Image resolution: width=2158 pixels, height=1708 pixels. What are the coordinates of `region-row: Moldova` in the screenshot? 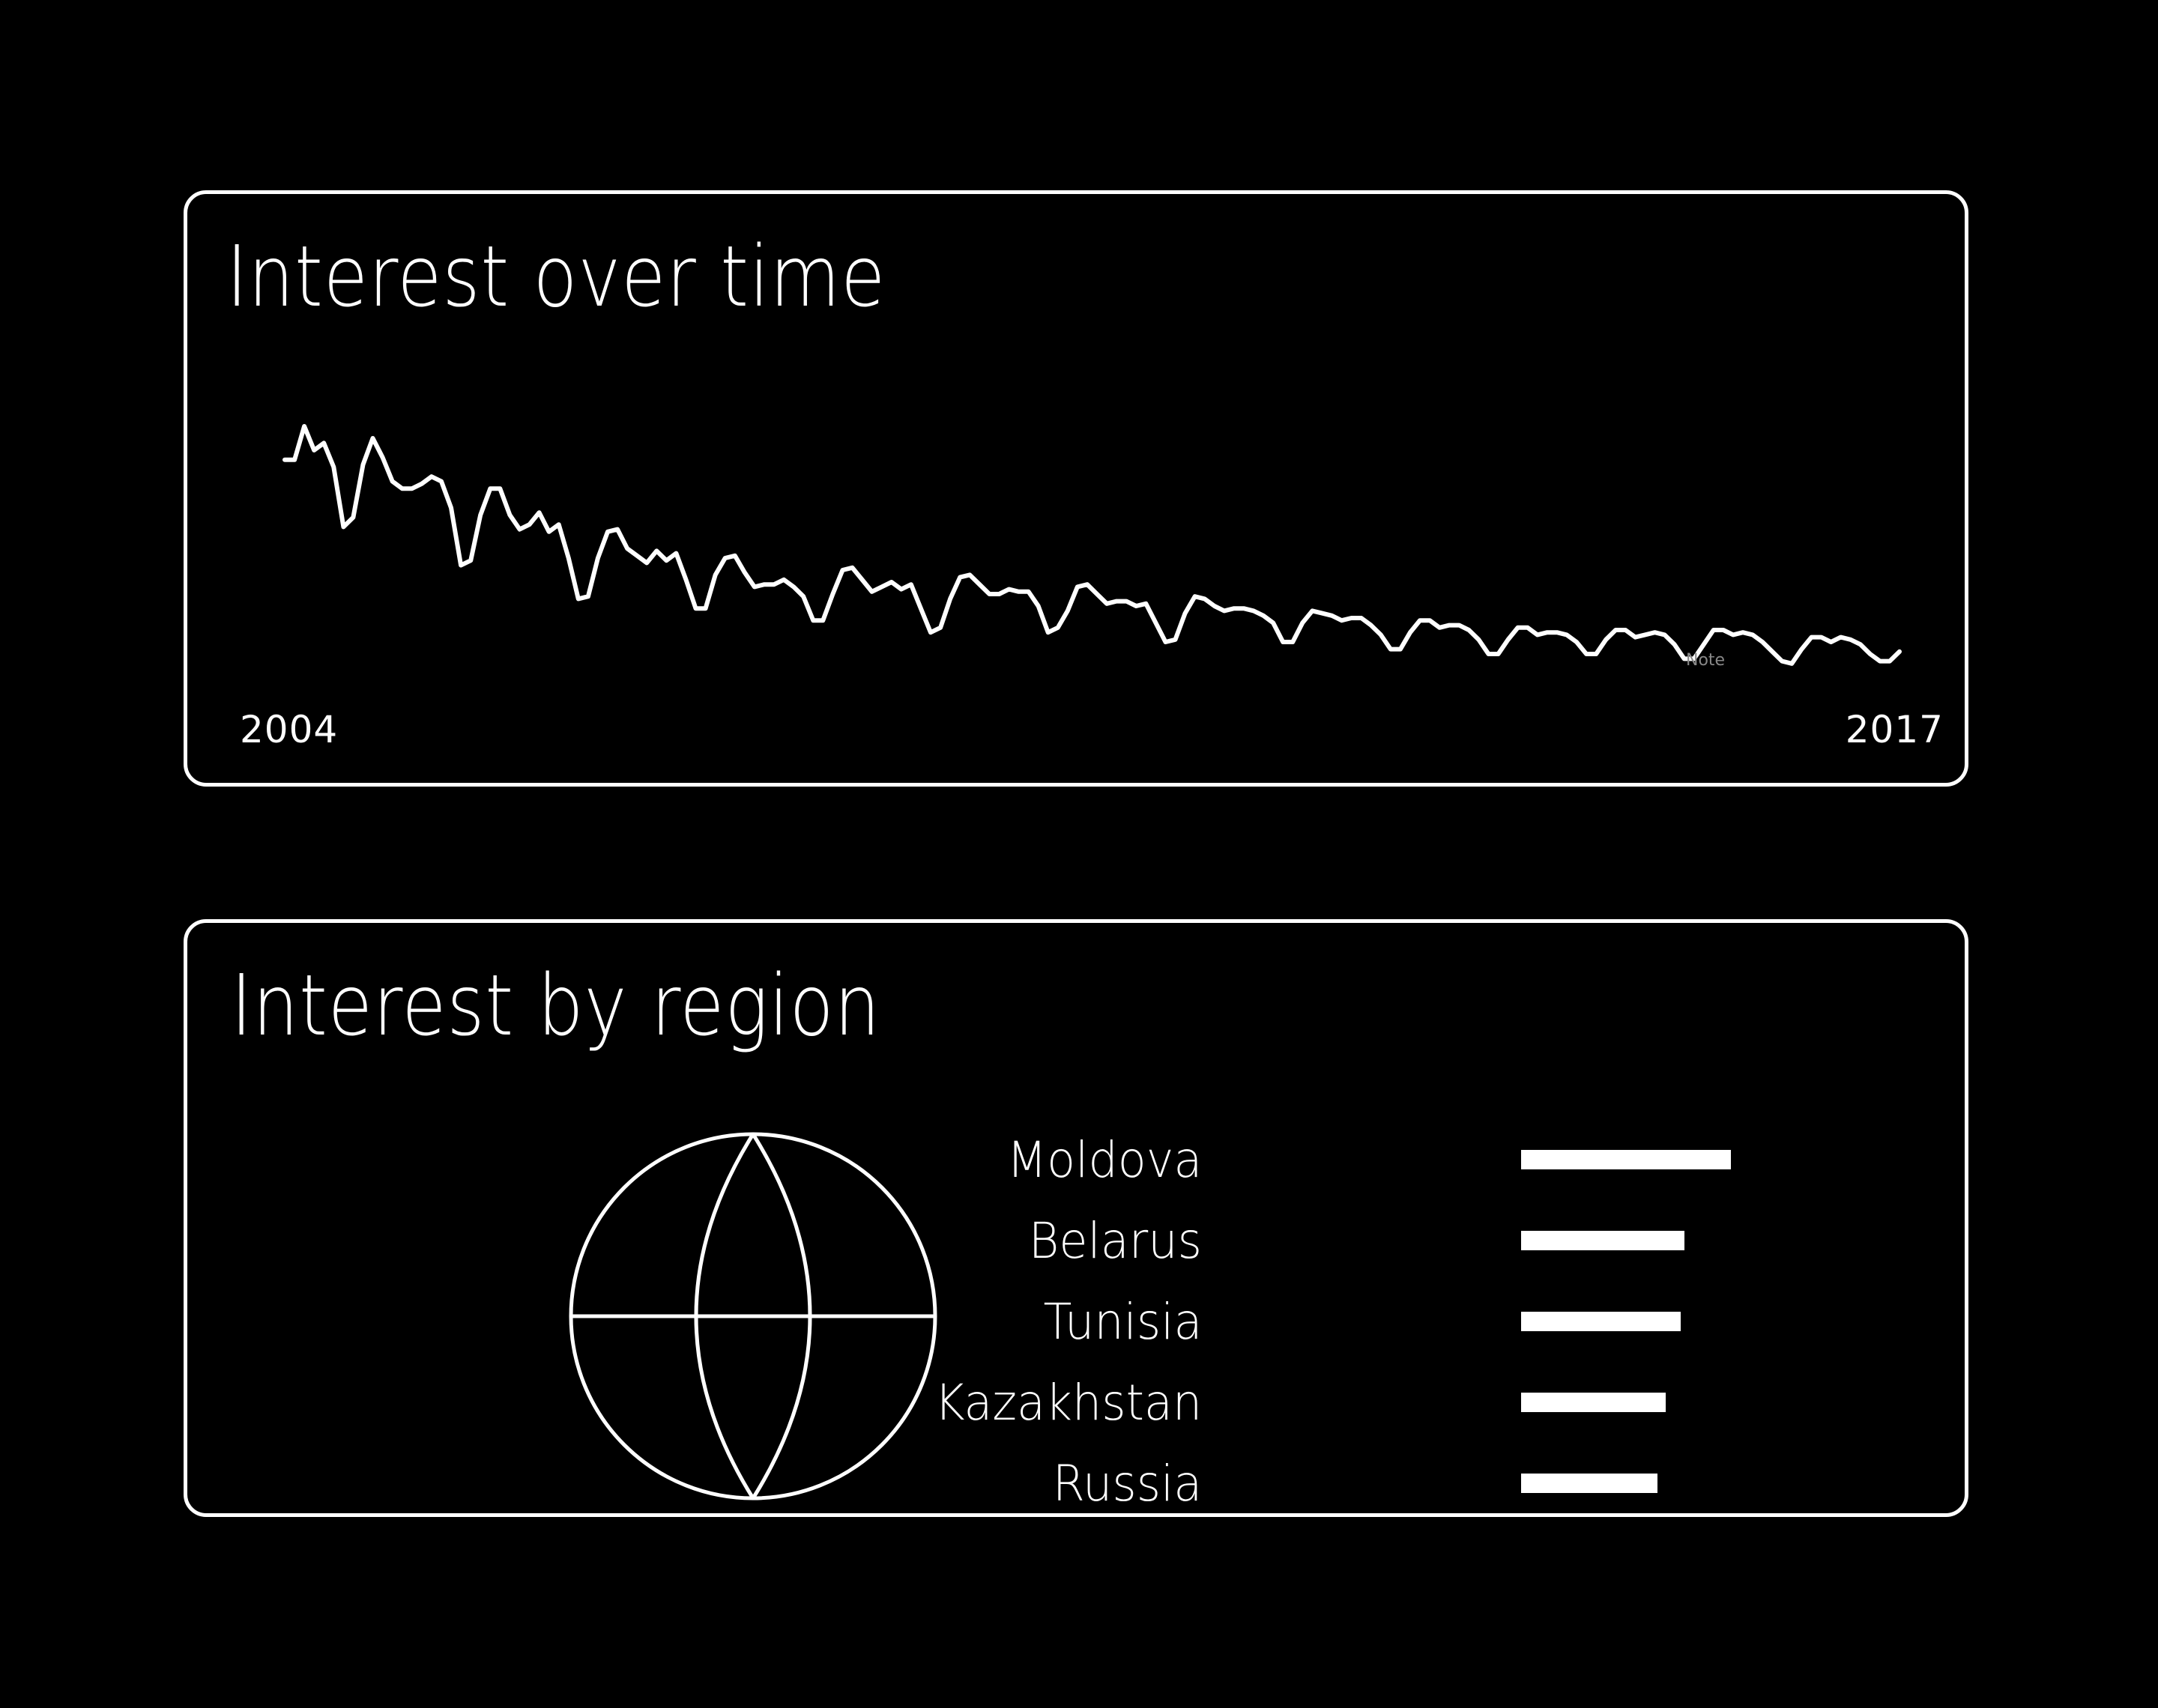 It's located at (1076, 1160).